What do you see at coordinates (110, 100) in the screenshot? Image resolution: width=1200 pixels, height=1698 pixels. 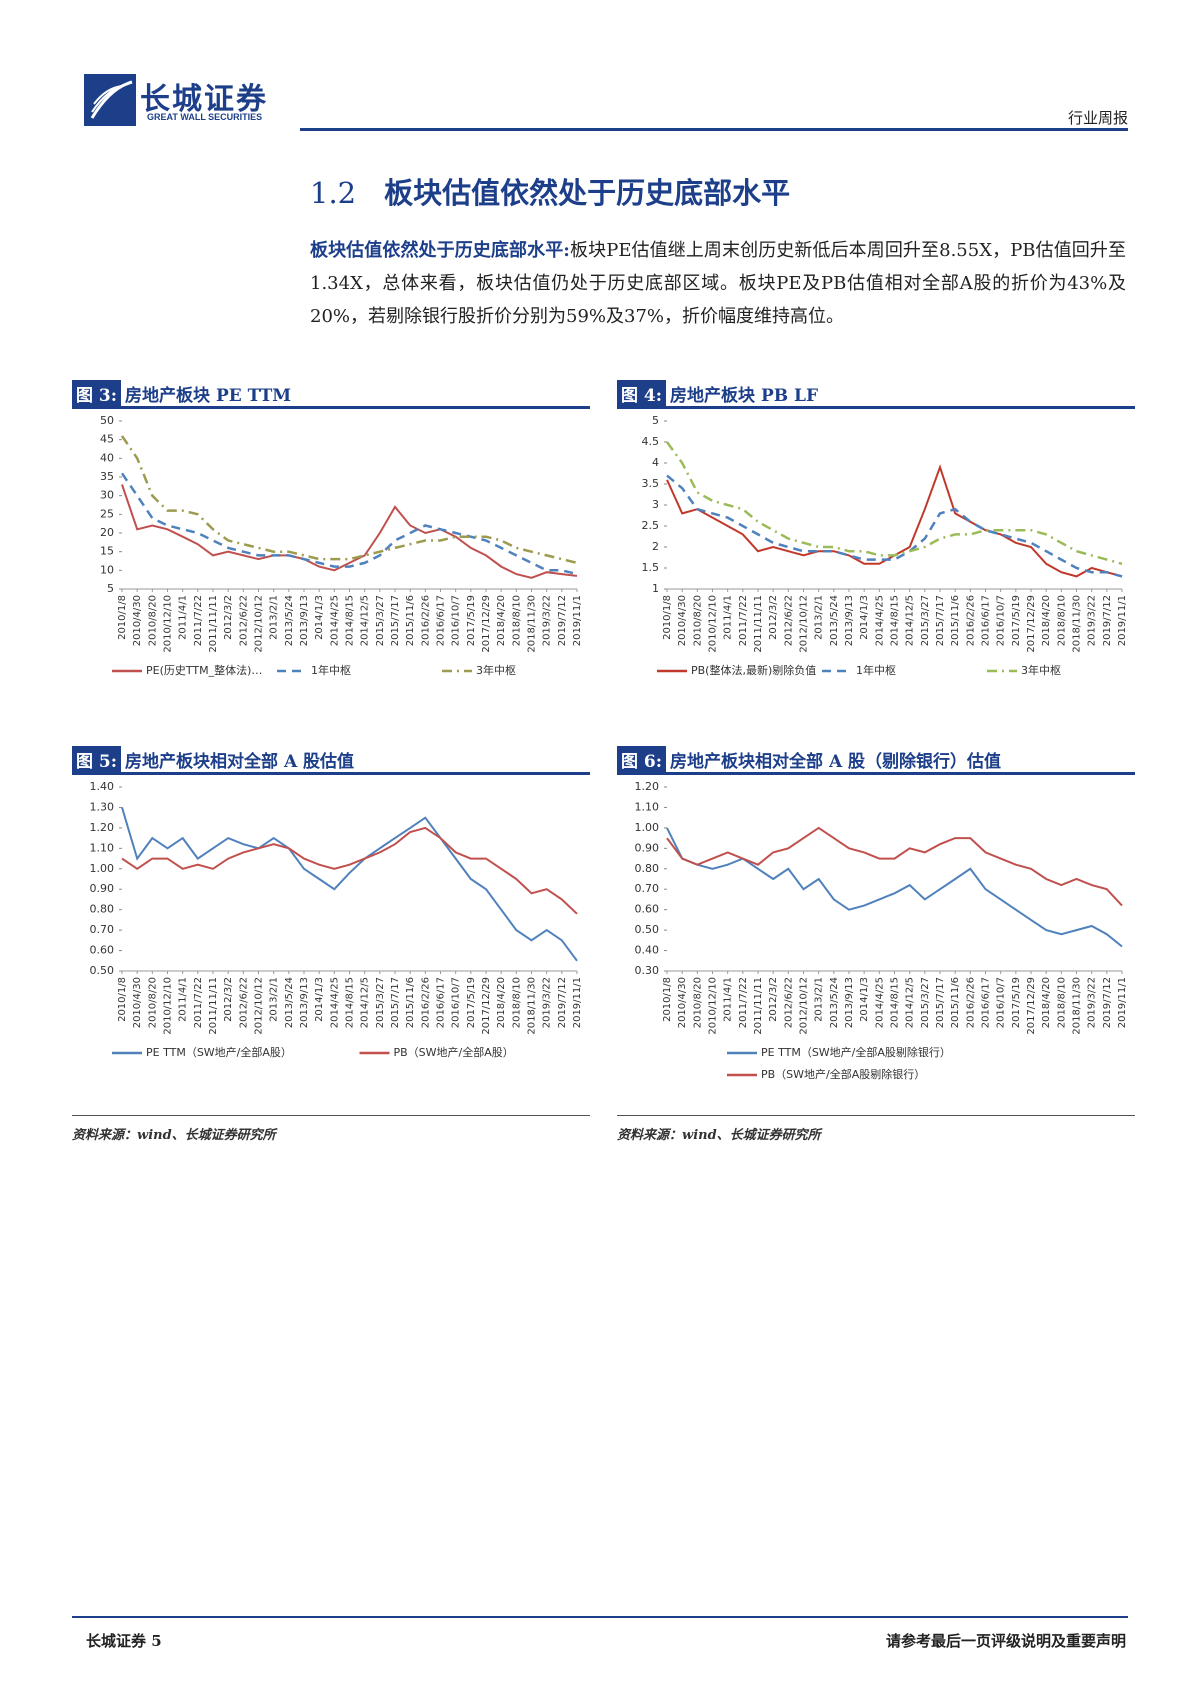 I see `logo-icon` at bounding box center [110, 100].